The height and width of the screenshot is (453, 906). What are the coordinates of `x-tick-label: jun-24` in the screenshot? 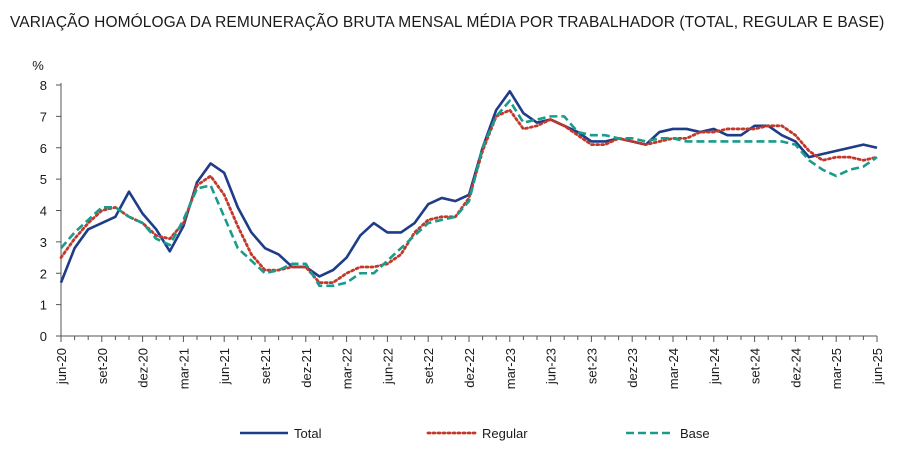 It's located at (714, 366).